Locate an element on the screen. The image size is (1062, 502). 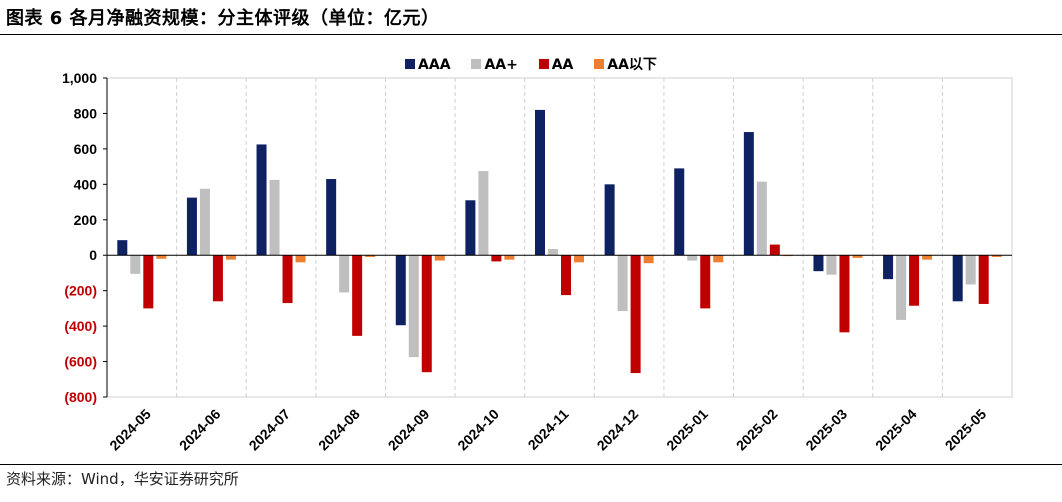
legend-item-aaa: AAA is located at coordinates (428, 65).